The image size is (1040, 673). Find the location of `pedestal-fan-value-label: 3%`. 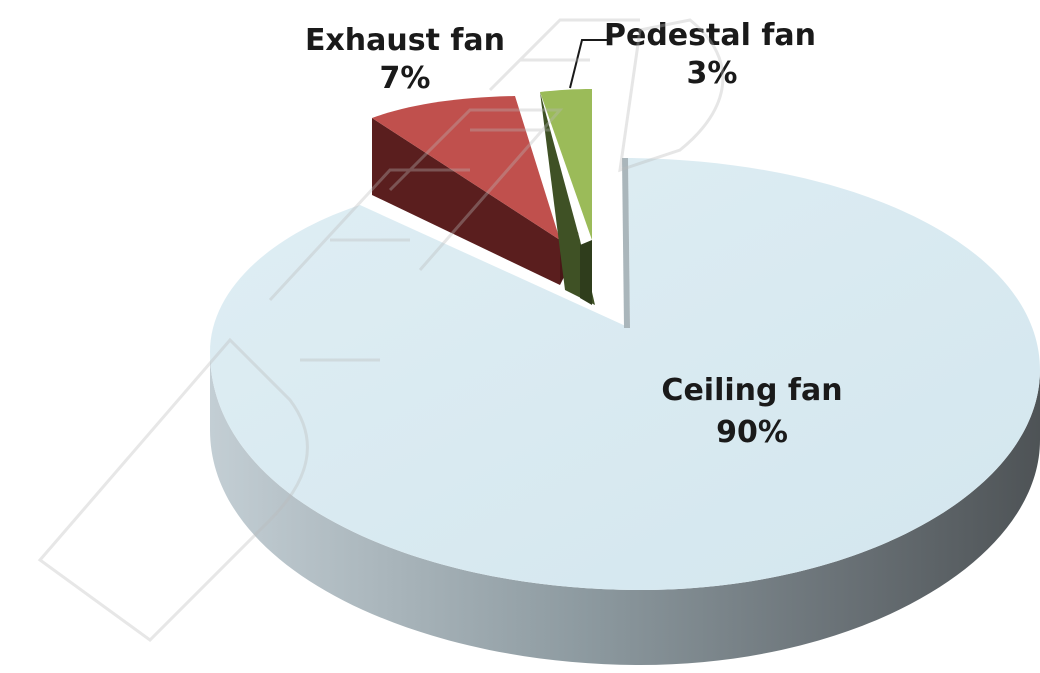

pedestal-fan-value-label: 3% is located at coordinates (712, 73).